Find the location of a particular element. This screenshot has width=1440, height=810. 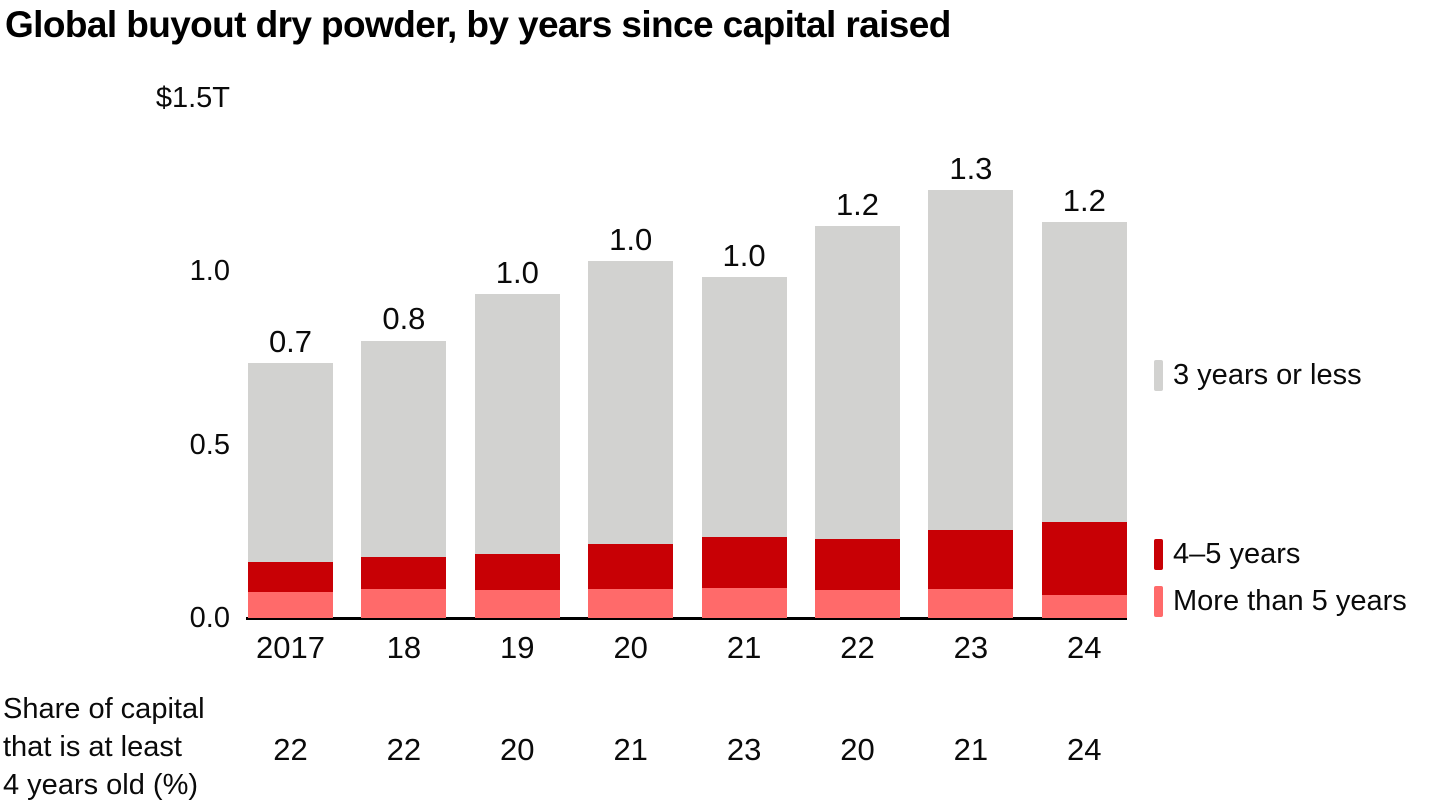

x-axis-tick-label: 18 is located at coordinates (404, 647).